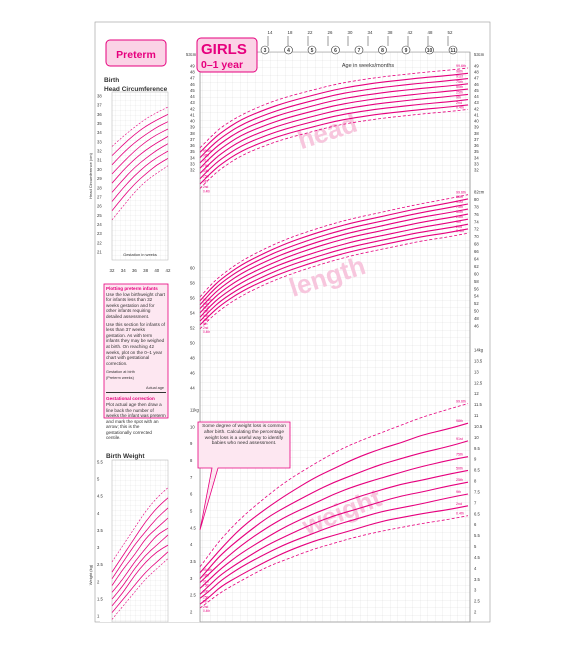 This screenshot has height=650, width=585. What do you see at coordinates (136, 89) in the screenshot?
I see `preterm-head-title-2: Head Circumference` at bounding box center [136, 89].